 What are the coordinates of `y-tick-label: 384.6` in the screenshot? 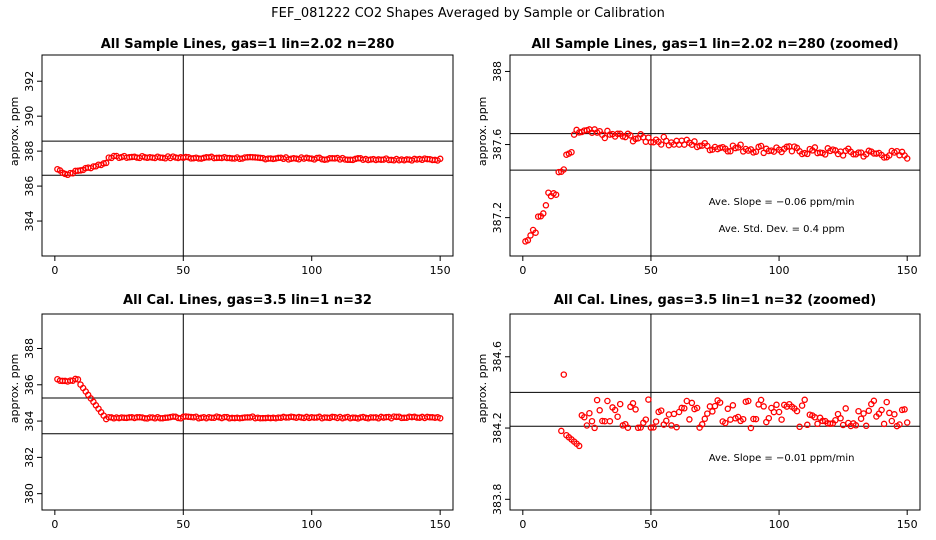 It's located at (497, 357).